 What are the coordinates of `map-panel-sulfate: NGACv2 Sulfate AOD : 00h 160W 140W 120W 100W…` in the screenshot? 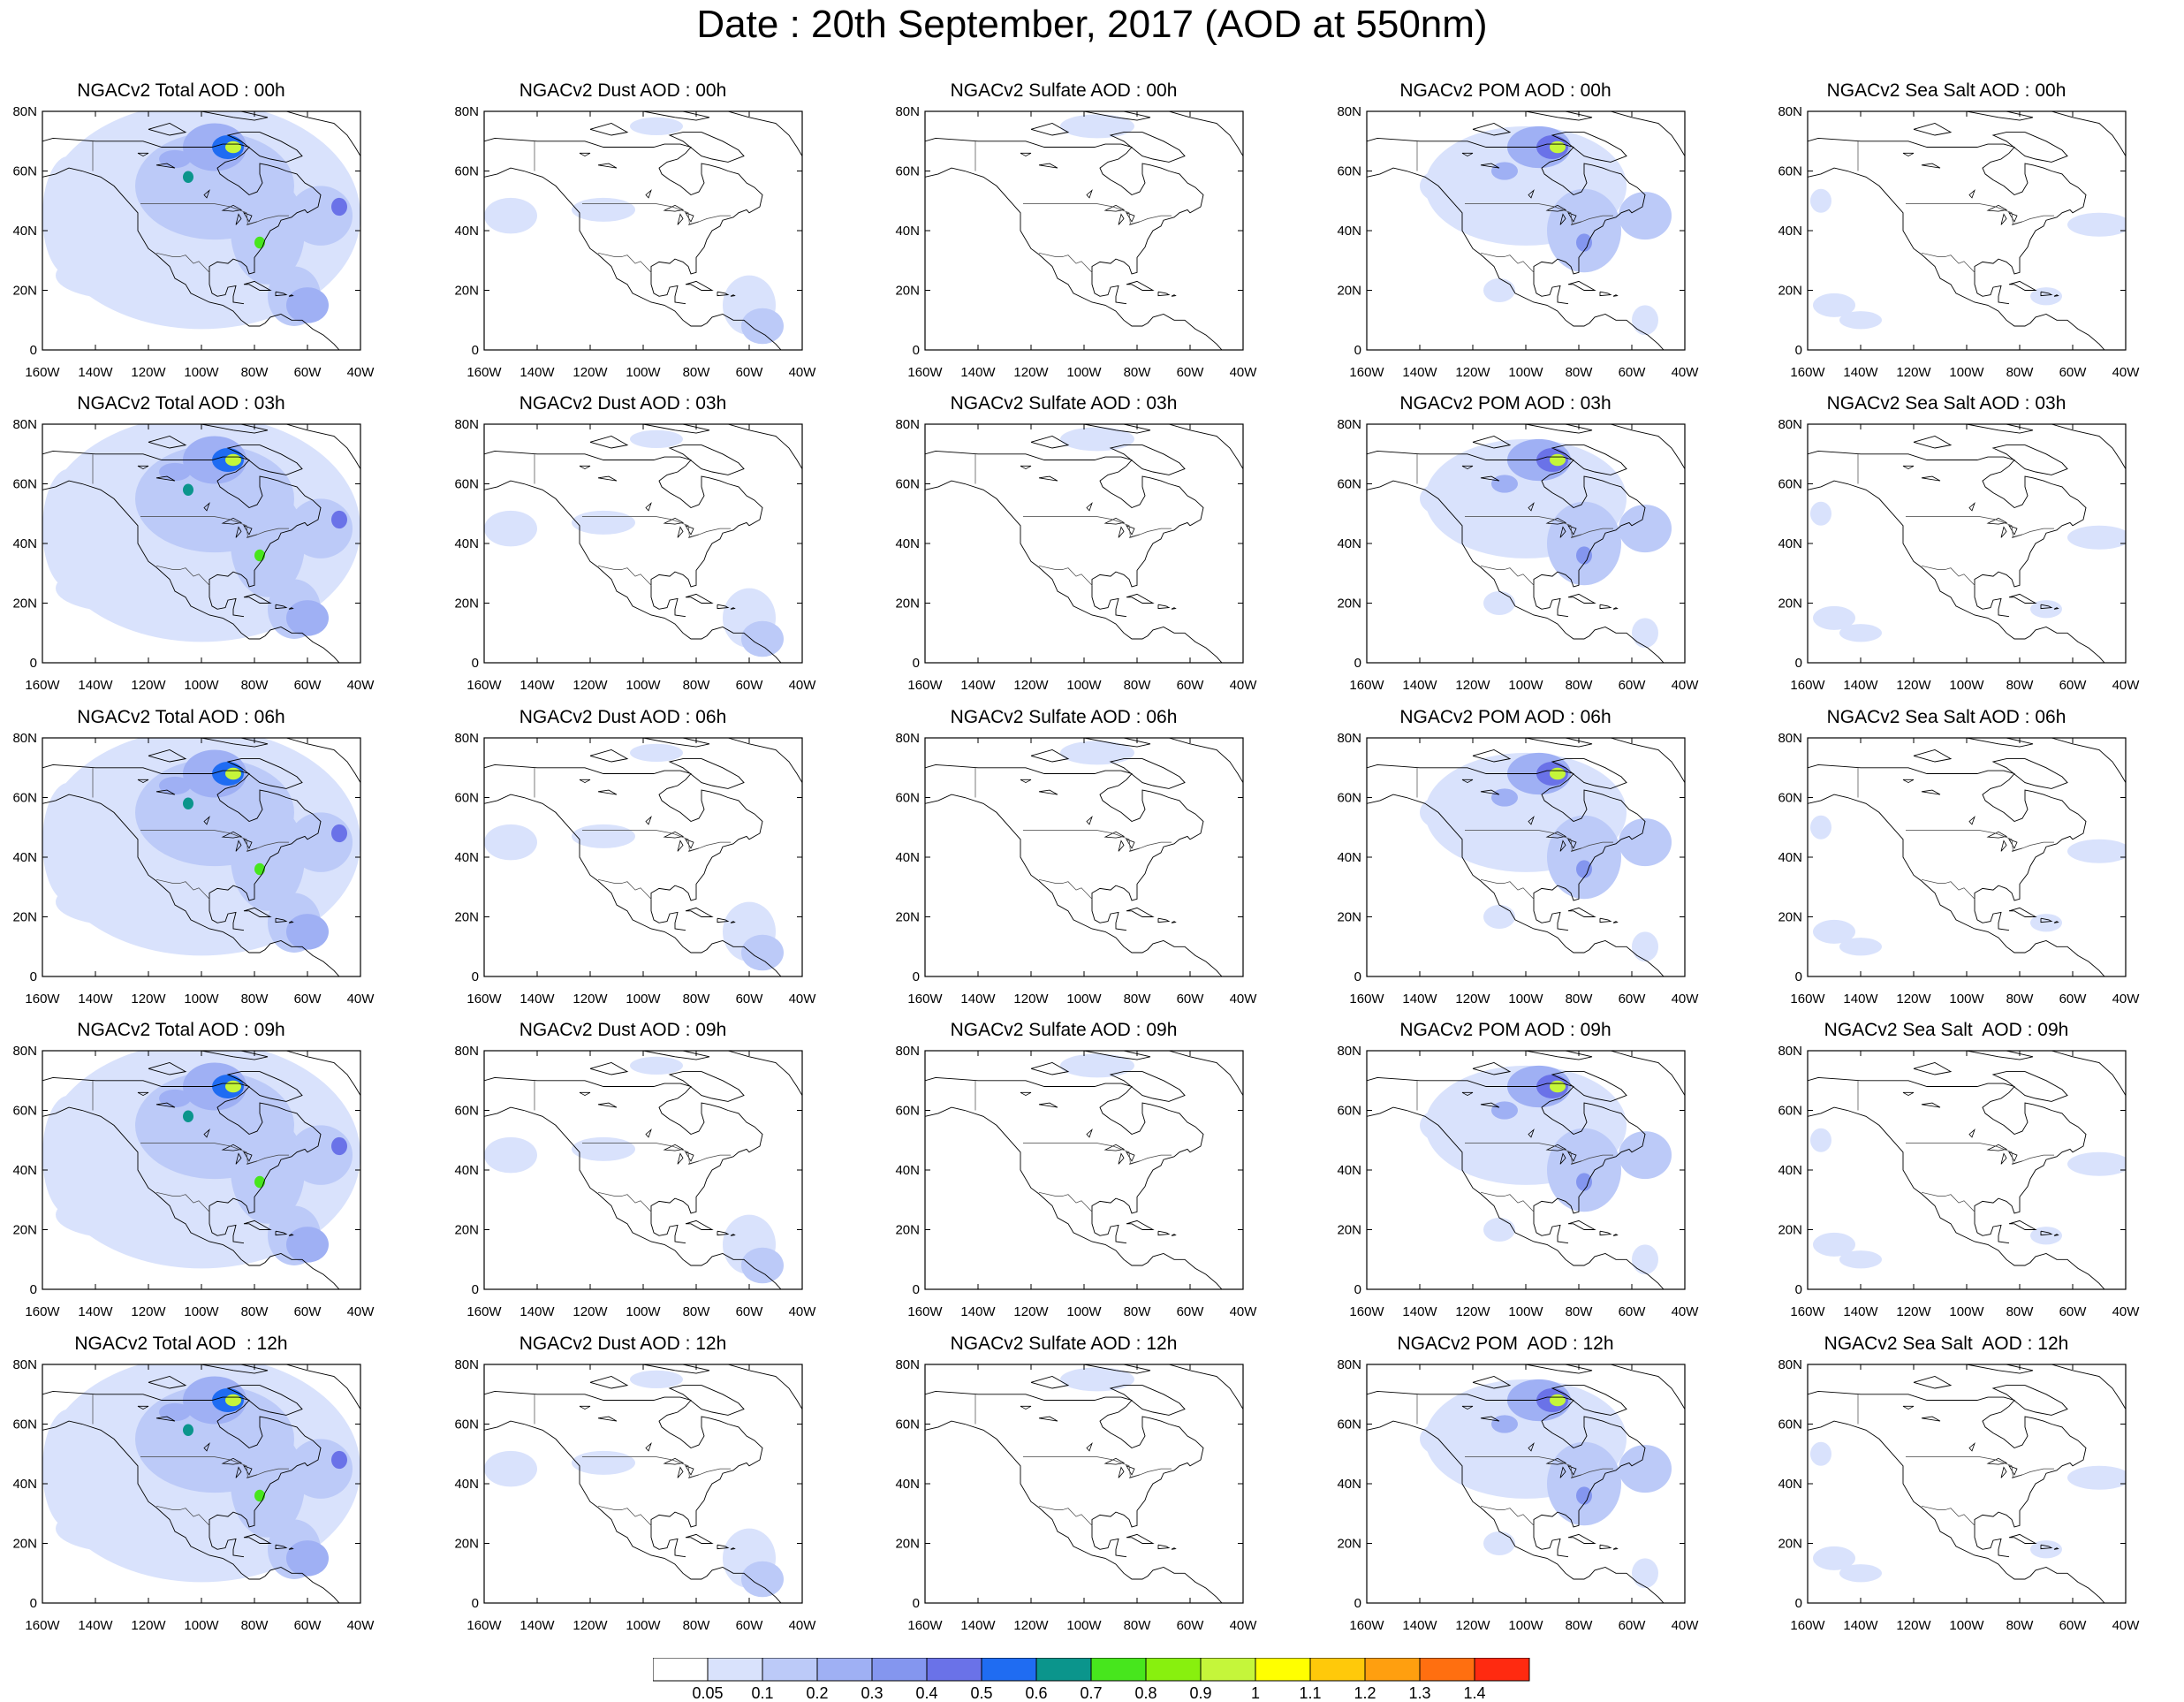 It's located at (1070, 232).